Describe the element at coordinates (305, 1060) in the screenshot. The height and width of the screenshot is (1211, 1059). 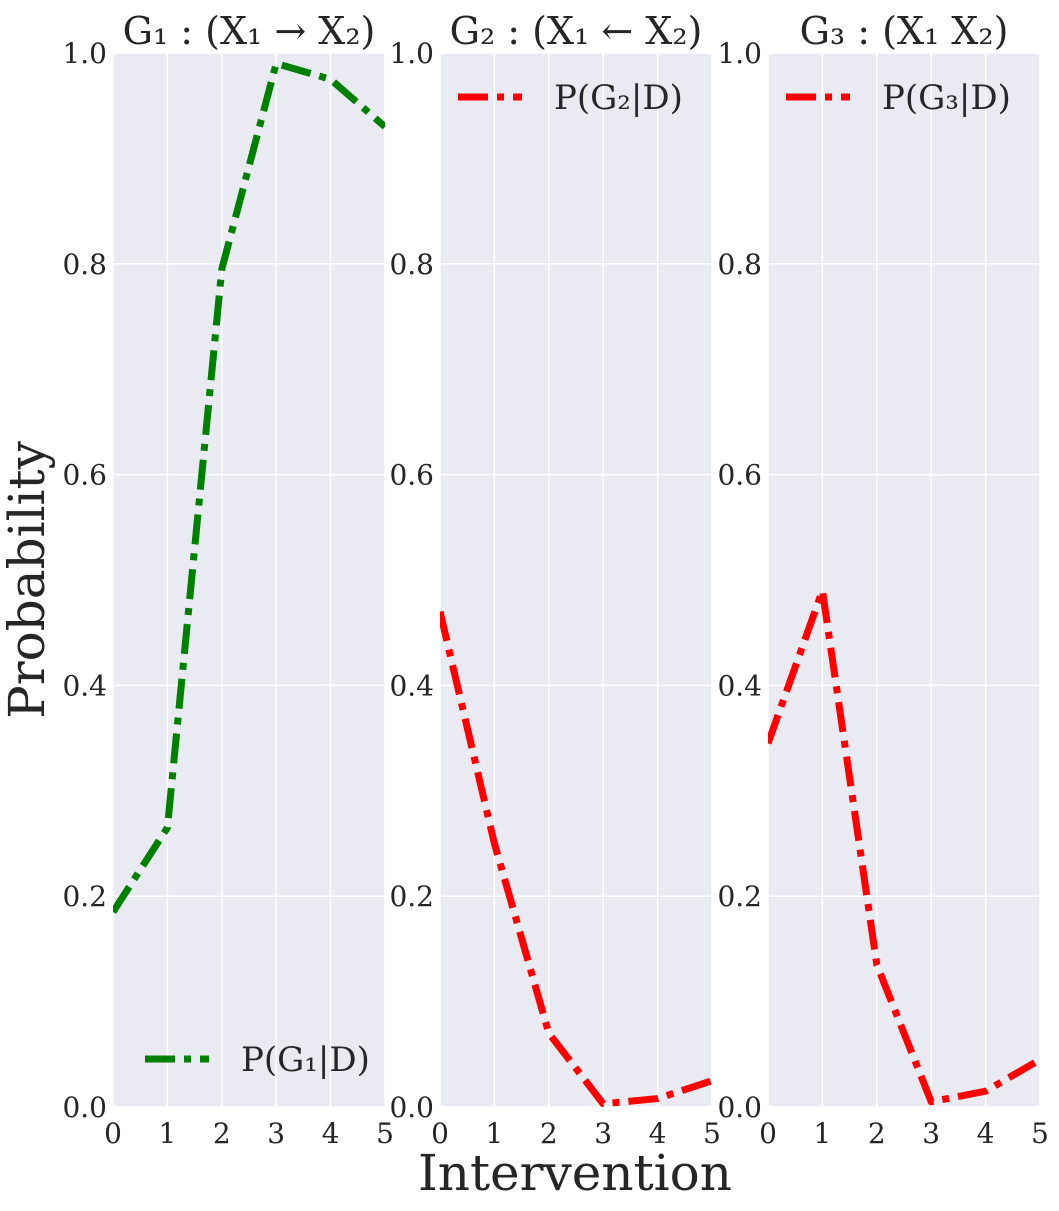
I see `legend-label: P(G₁|D)` at that location.